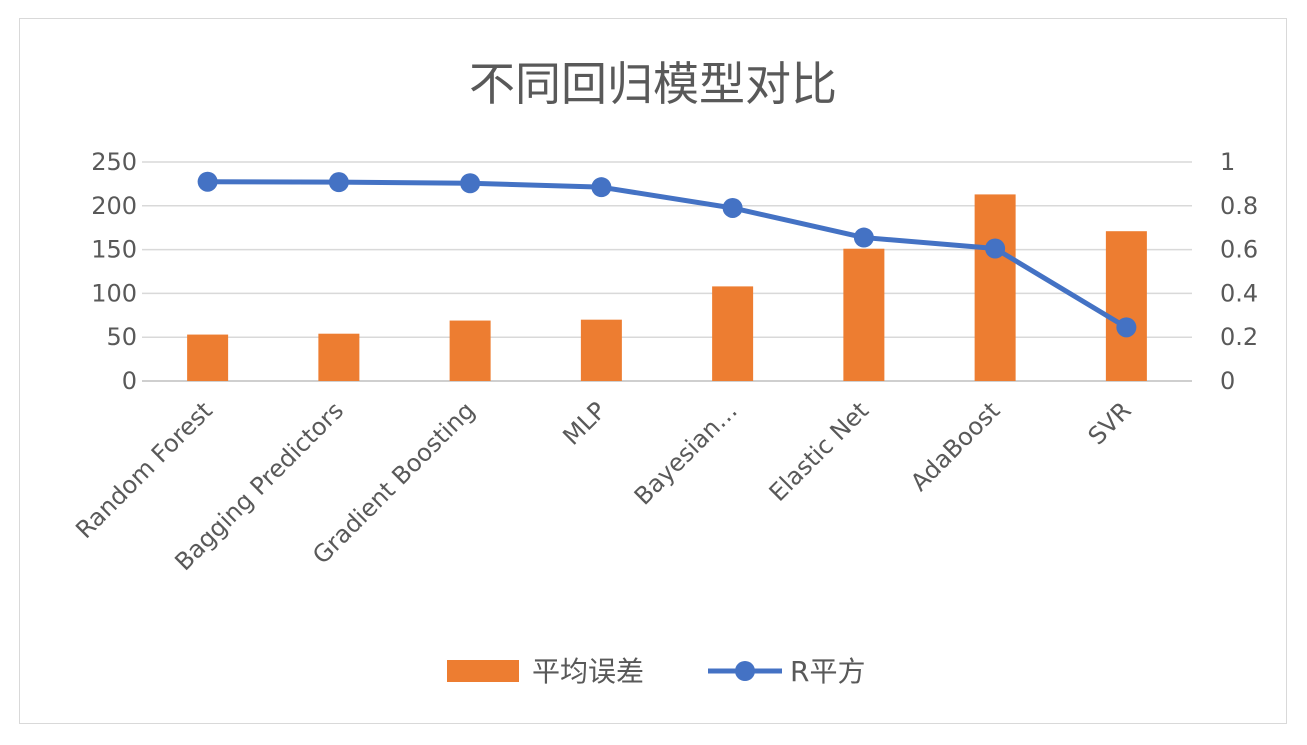 This screenshot has height=745, width=1307. Describe the element at coordinates (114, 206) in the screenshot. I see `left-tick-label: 200` at that location.